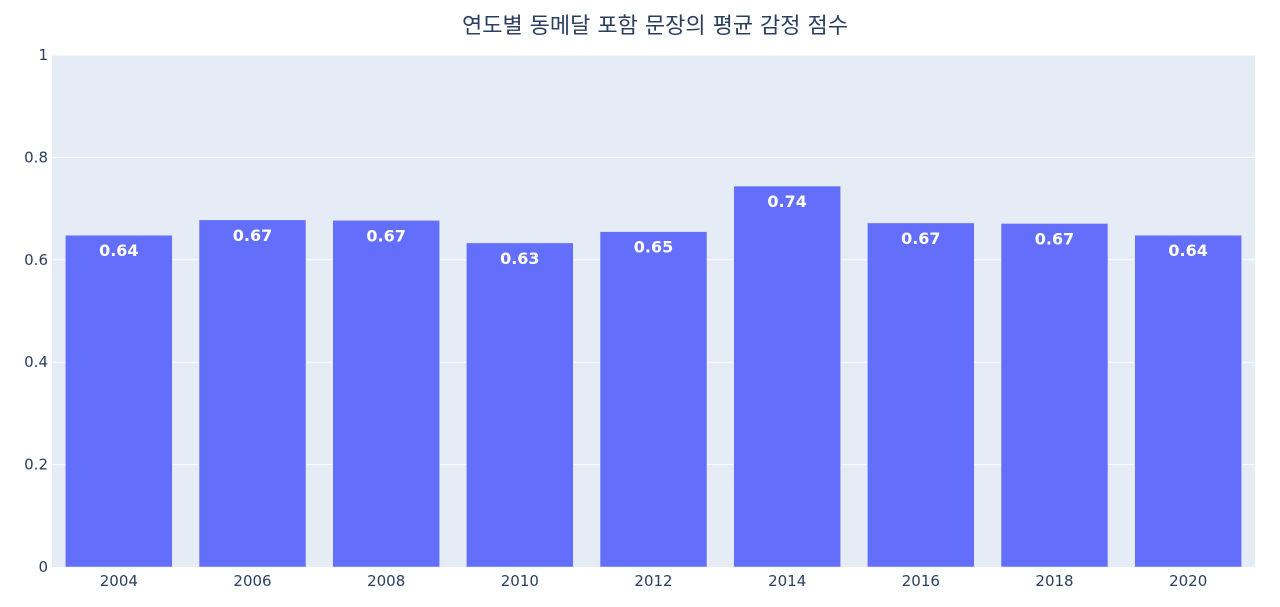 This screenshot has height=607, width=1280. What do you see at coordinates (921, 581) in the screenshot?
I see `x-tick-label: 2016` at bounding box center [921, 581].